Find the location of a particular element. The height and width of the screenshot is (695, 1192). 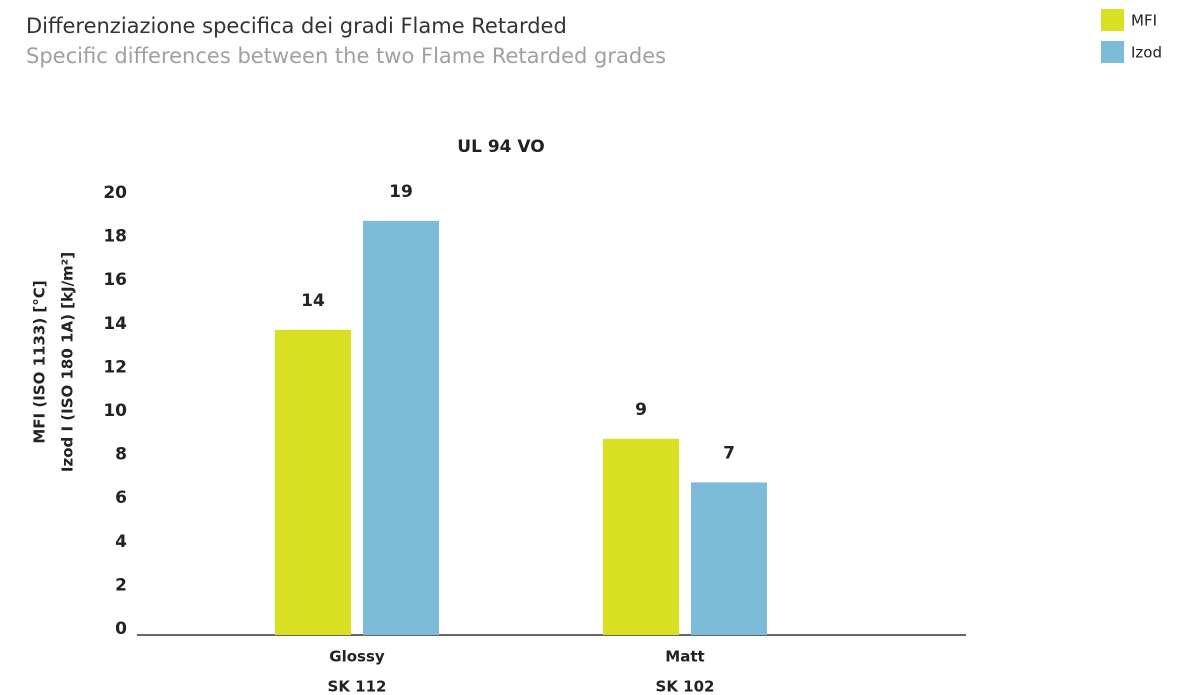

value-label: 19 is located at coordinates (401, 192).